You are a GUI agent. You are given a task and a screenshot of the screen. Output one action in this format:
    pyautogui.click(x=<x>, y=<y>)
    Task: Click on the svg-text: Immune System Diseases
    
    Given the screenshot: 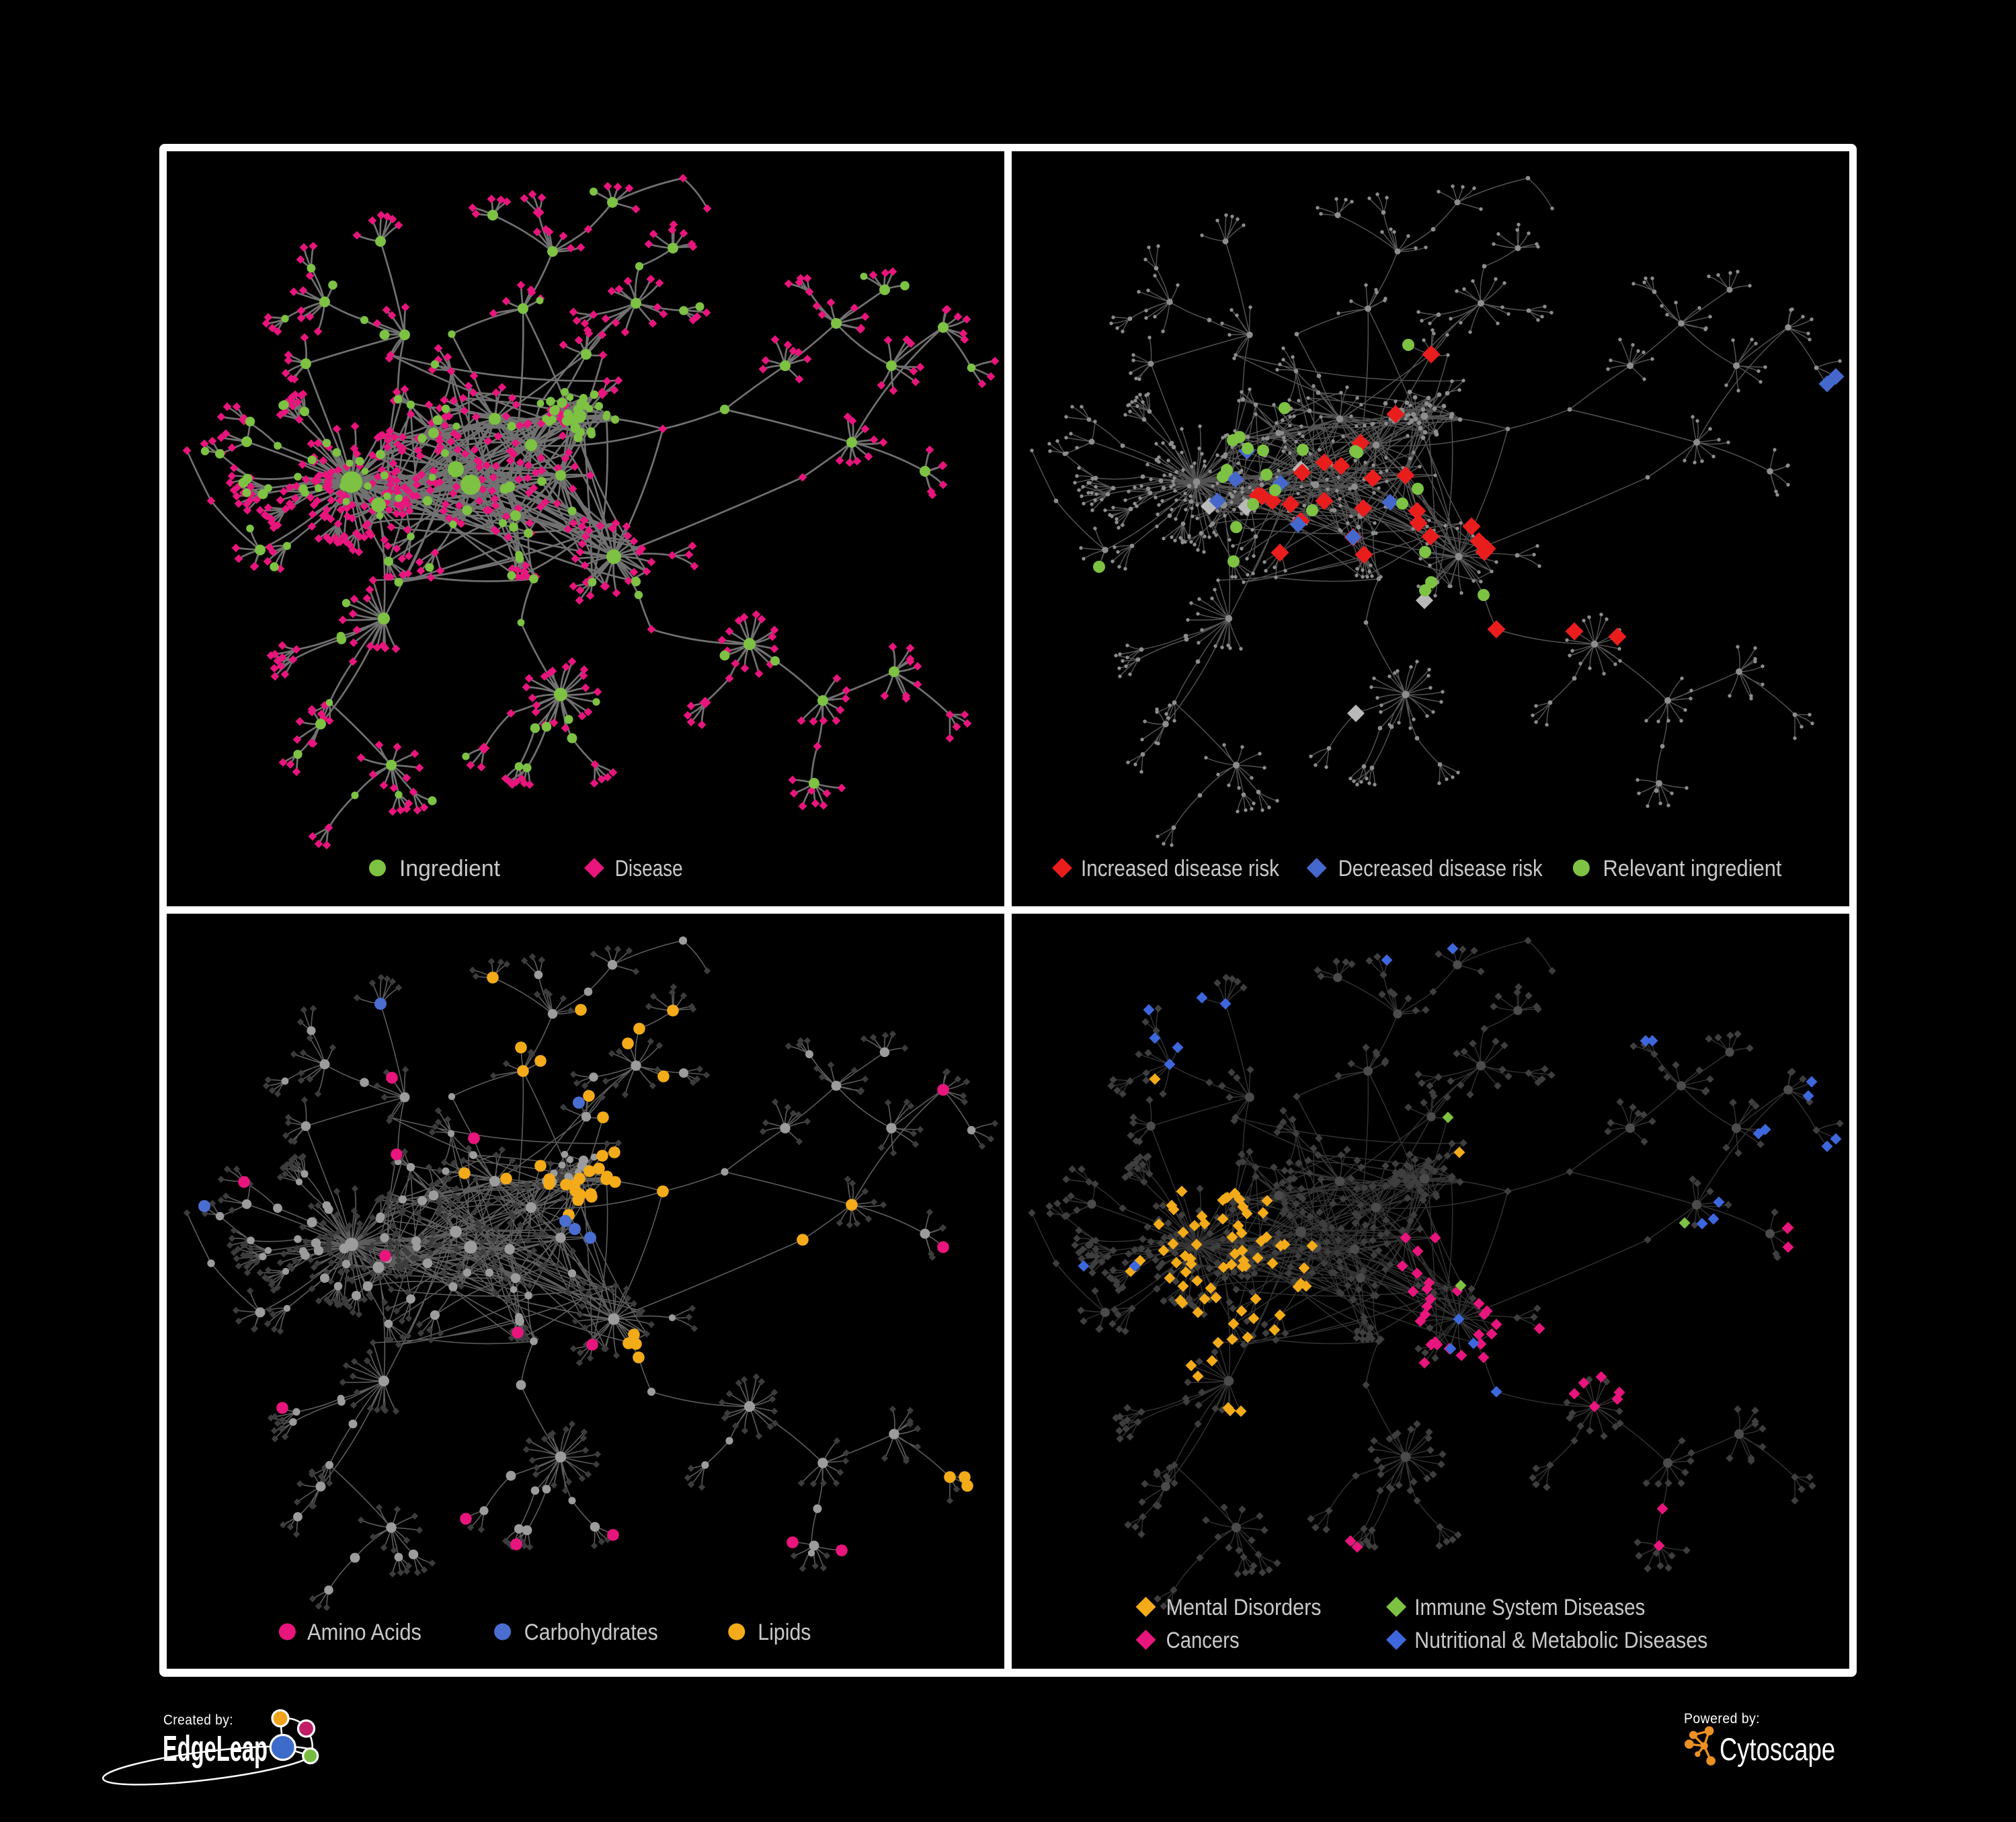 What is the action you would take?
    pyautogui.click(x=1529, y=1607)
    